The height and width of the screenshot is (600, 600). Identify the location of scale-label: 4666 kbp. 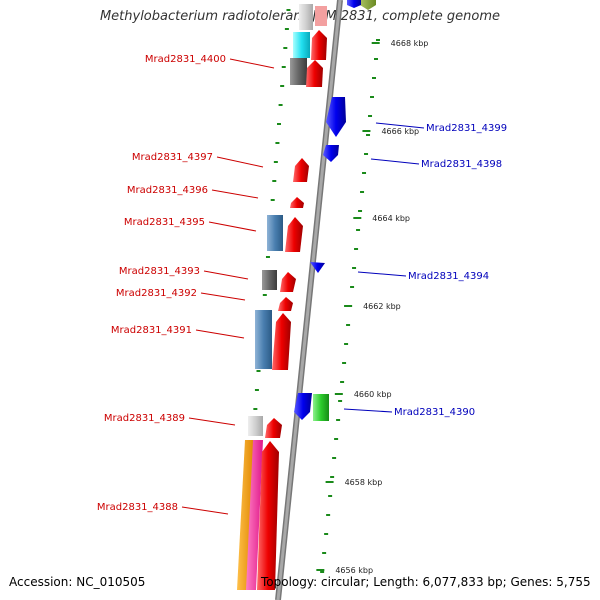
(400, 131).